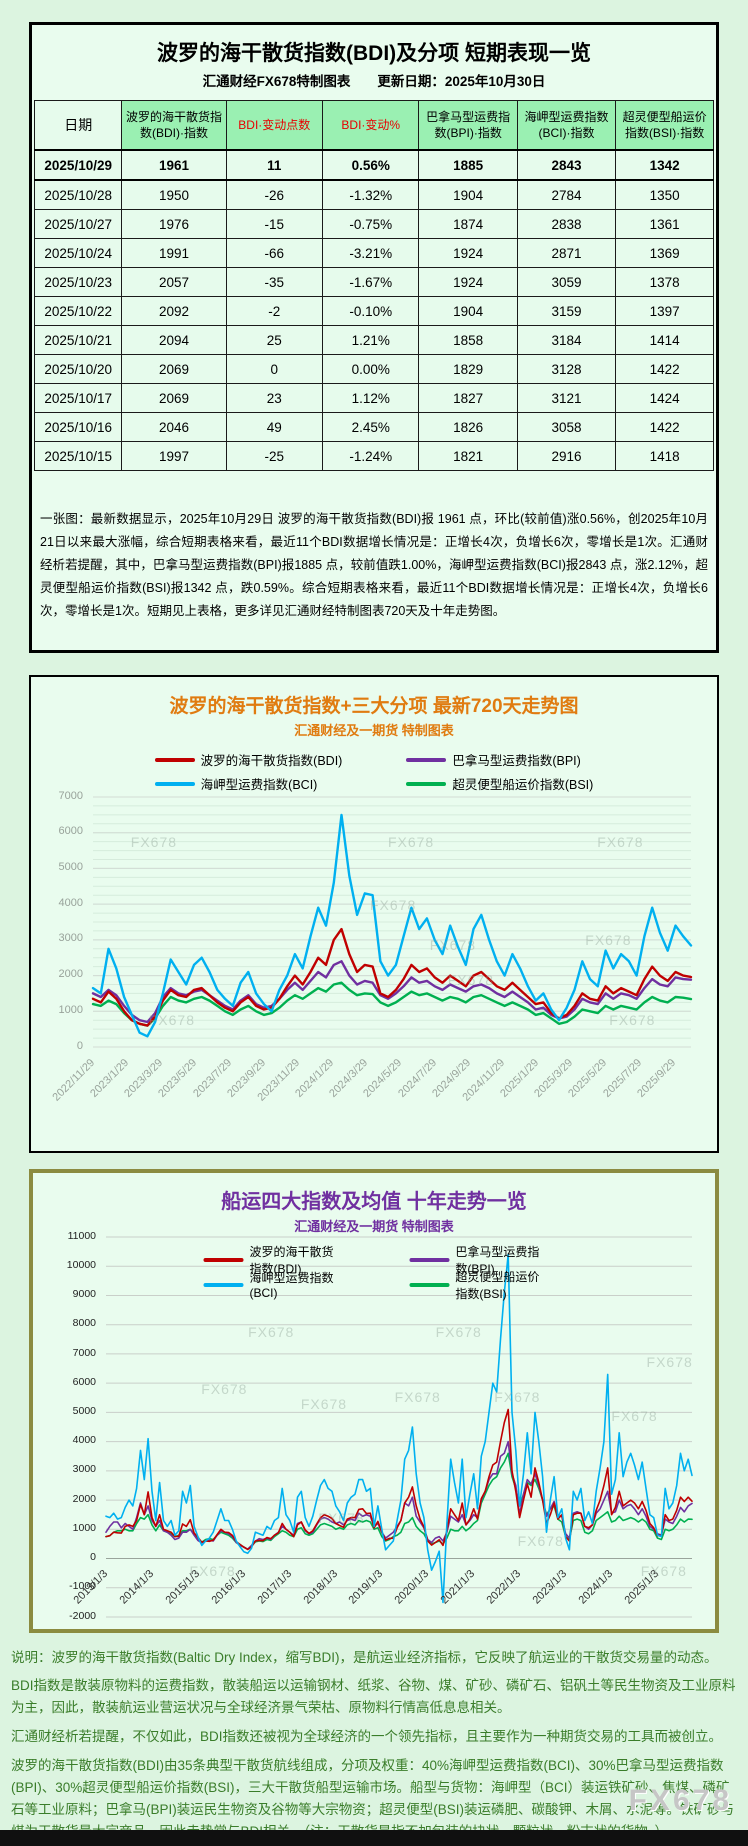 This screenshot has height=1846, width=748. Describe the element at coordinates (374, 706) in the screenshot. I see `chart-720-title: 波罗的海干散货指数+三大分项 最新720天走势图` at that location.